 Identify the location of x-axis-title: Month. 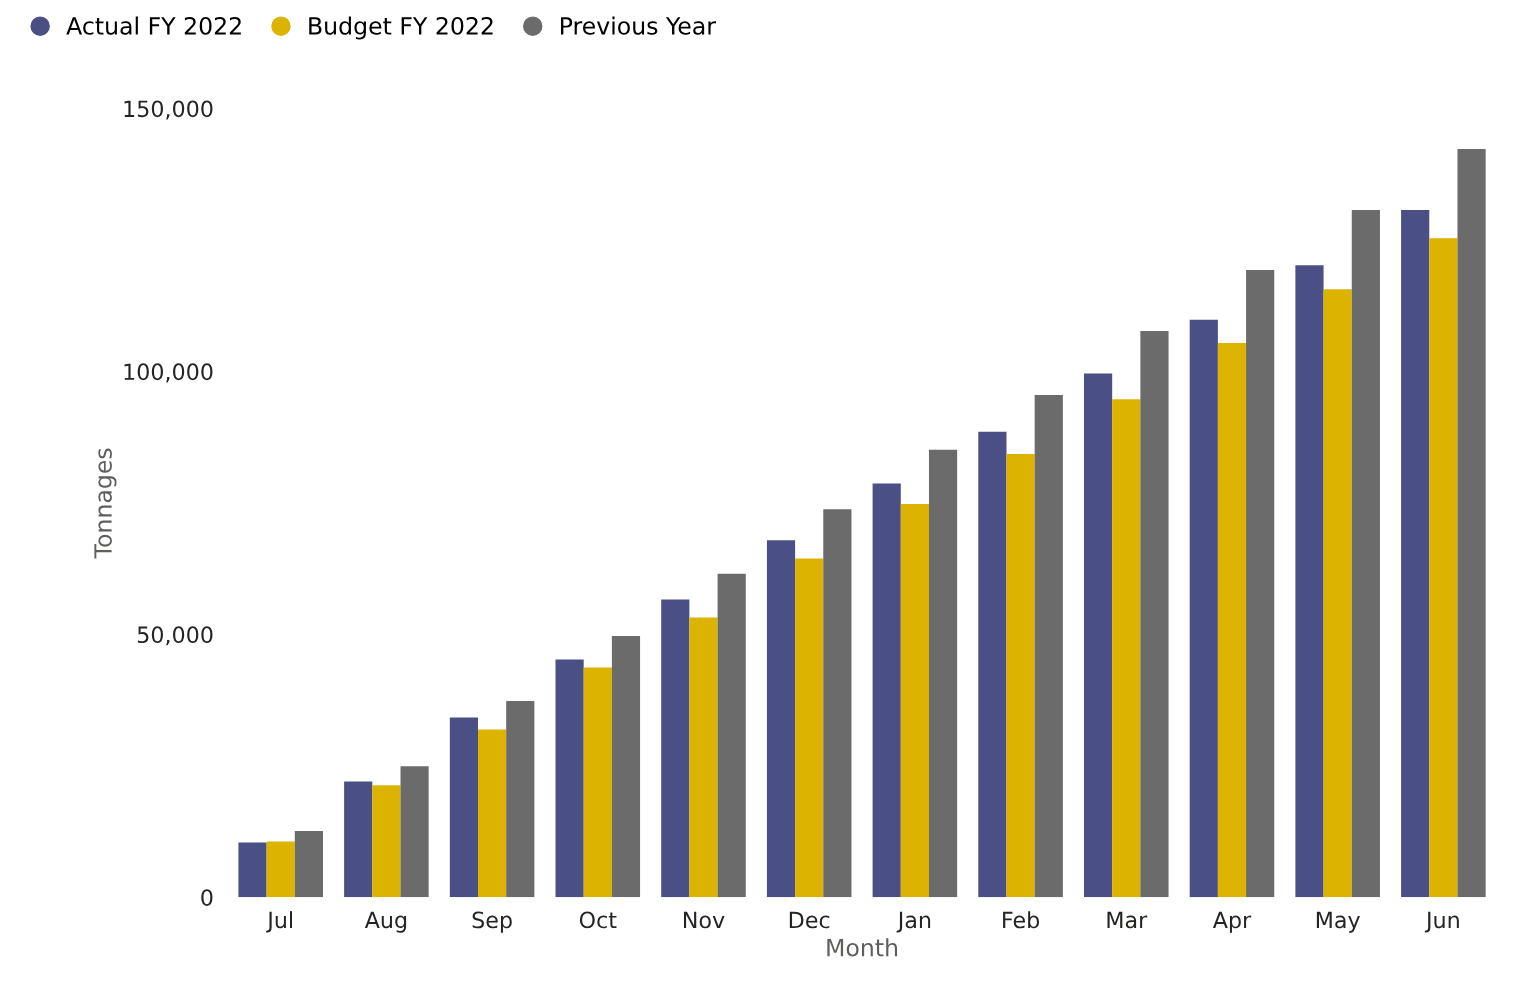
(862, 947).